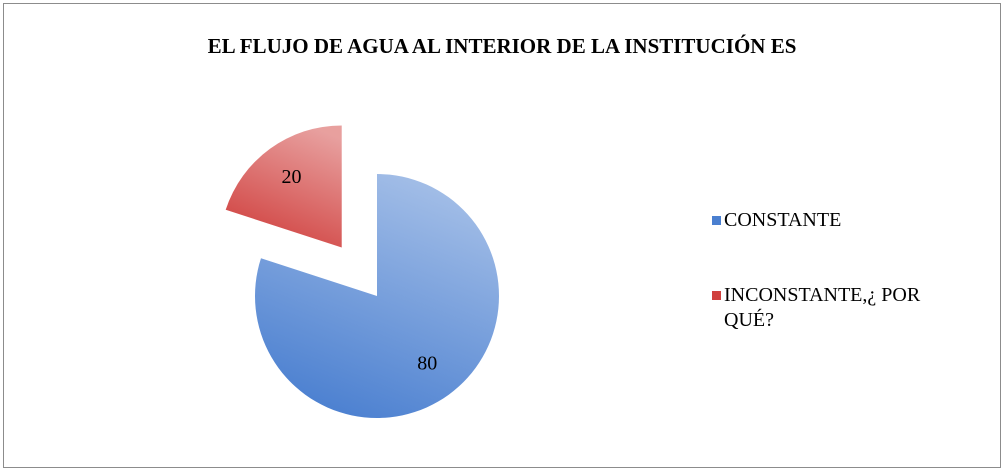  Describe the element at coordinates (843, 220) in the screenshot. I see `legend-item: CONSTANTE` at that location.